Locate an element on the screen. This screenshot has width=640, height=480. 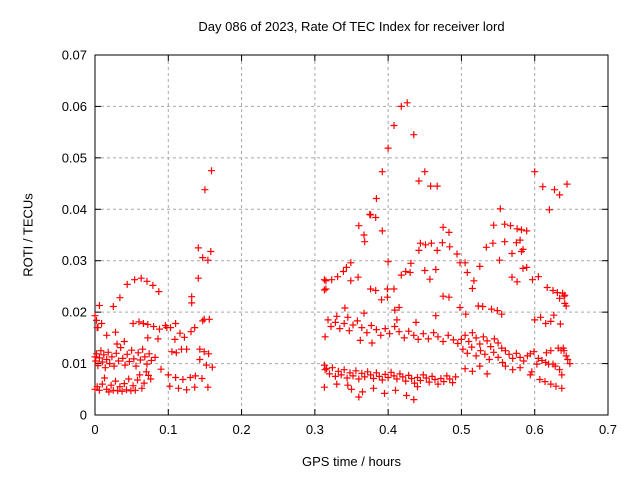
y-tick-label: 0.07 is located at coordinates (74, 55).